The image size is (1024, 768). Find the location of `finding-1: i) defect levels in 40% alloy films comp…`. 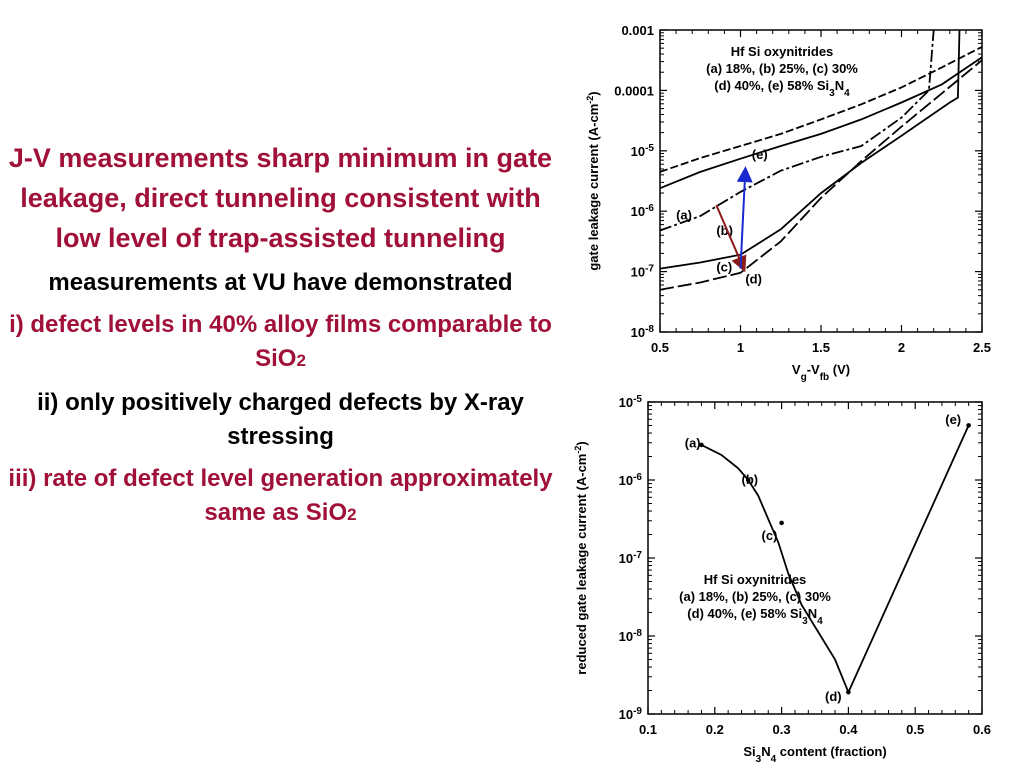

finding-1: i) defect levels in 40% alloy films comp… is located at coordinates (280, 343).